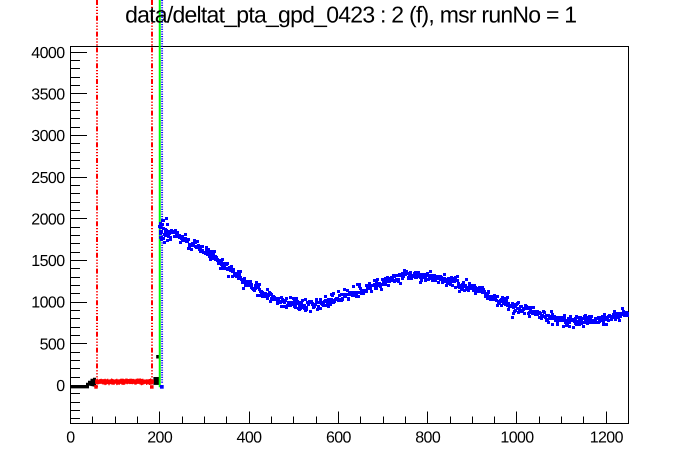 This screenshot has height=474, width=698. I want to click on svg-text: 2000, so click(48, 219).